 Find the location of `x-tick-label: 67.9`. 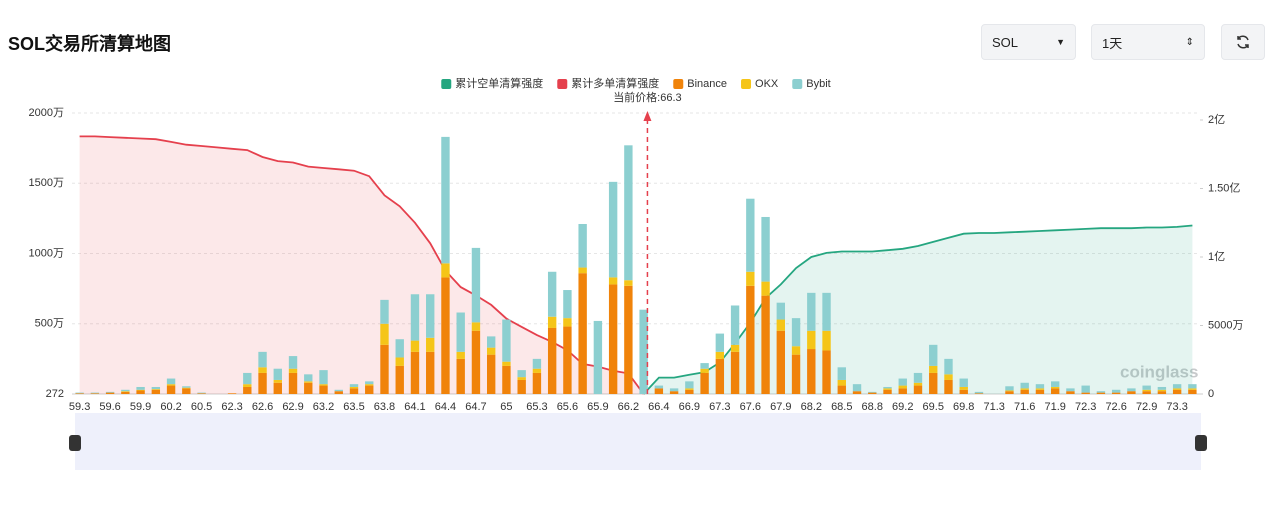

x-tick-label: 67.9 is located at coordinates (780, 407).